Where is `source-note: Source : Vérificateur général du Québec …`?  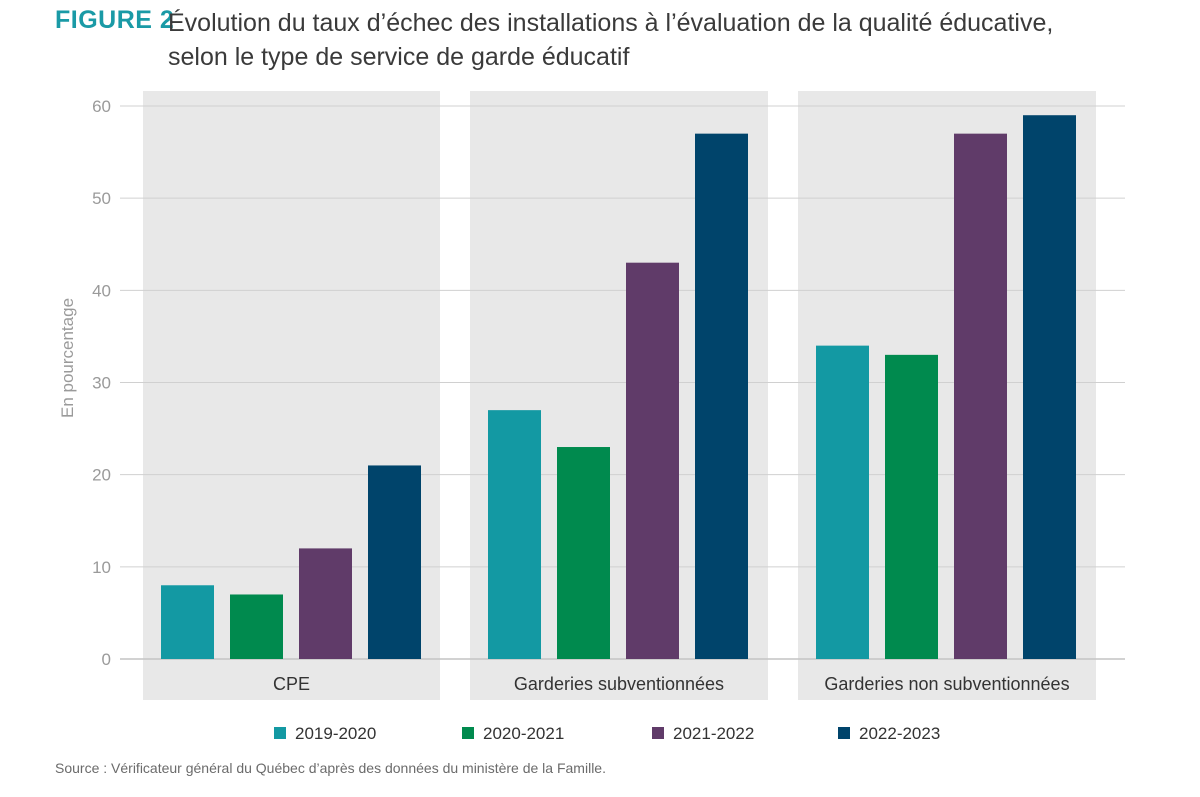
source-note: Source : Vérificateur général du Québec … is located at coordinates (330, 768).